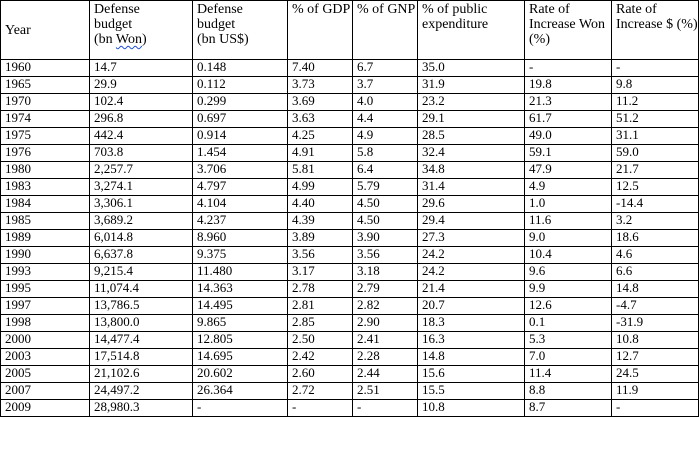  What do you see at coordinates (349, 238) in the screenshot?
I see `table-row: 1989 6,014.8 8.960 3.89 3.90 27.3 9.0 18.6` at bounding box center [349, 238].